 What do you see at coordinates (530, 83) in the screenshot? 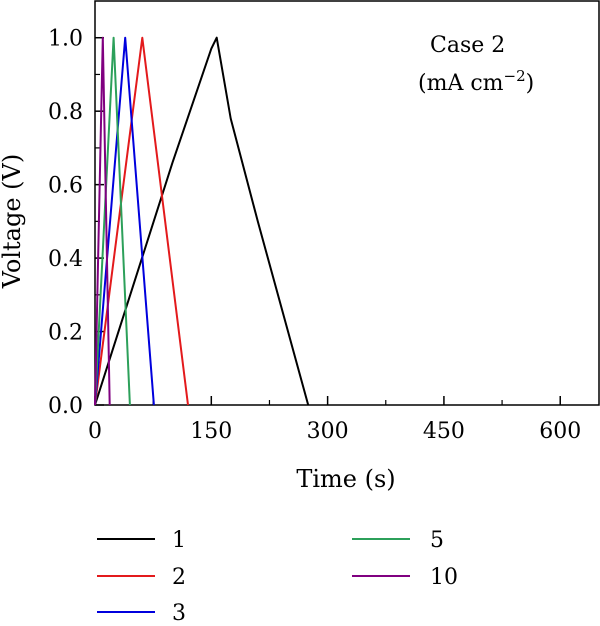
I see `annotation-units-suffix: )` at bounding box center [530, 83].